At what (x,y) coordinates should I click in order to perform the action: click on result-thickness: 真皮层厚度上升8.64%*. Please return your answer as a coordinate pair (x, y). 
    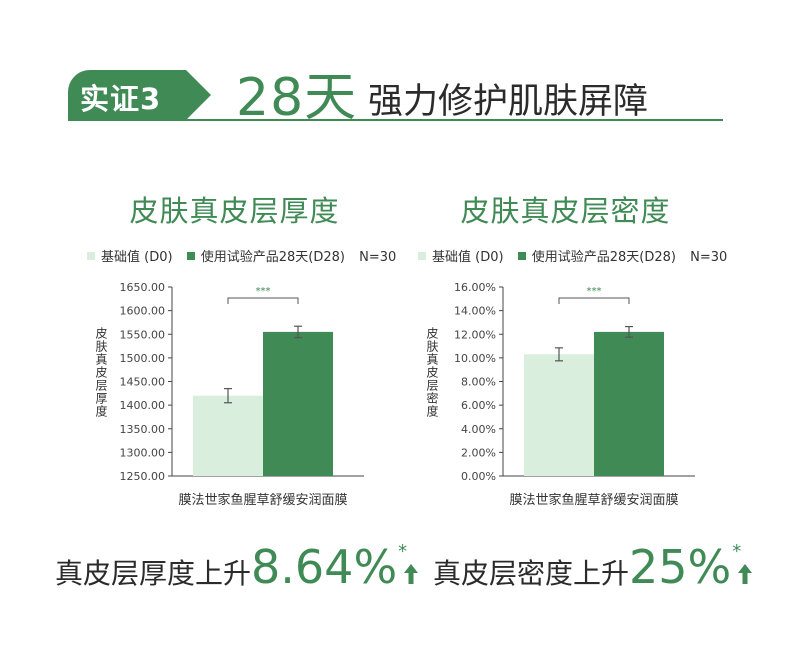
    Looking at the image, I should click on (237, 575).